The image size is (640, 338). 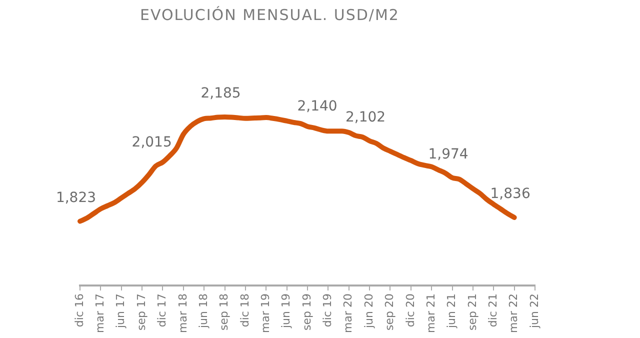 I want to click on x-tick-label: jun 17, so click(x=121, y=312).